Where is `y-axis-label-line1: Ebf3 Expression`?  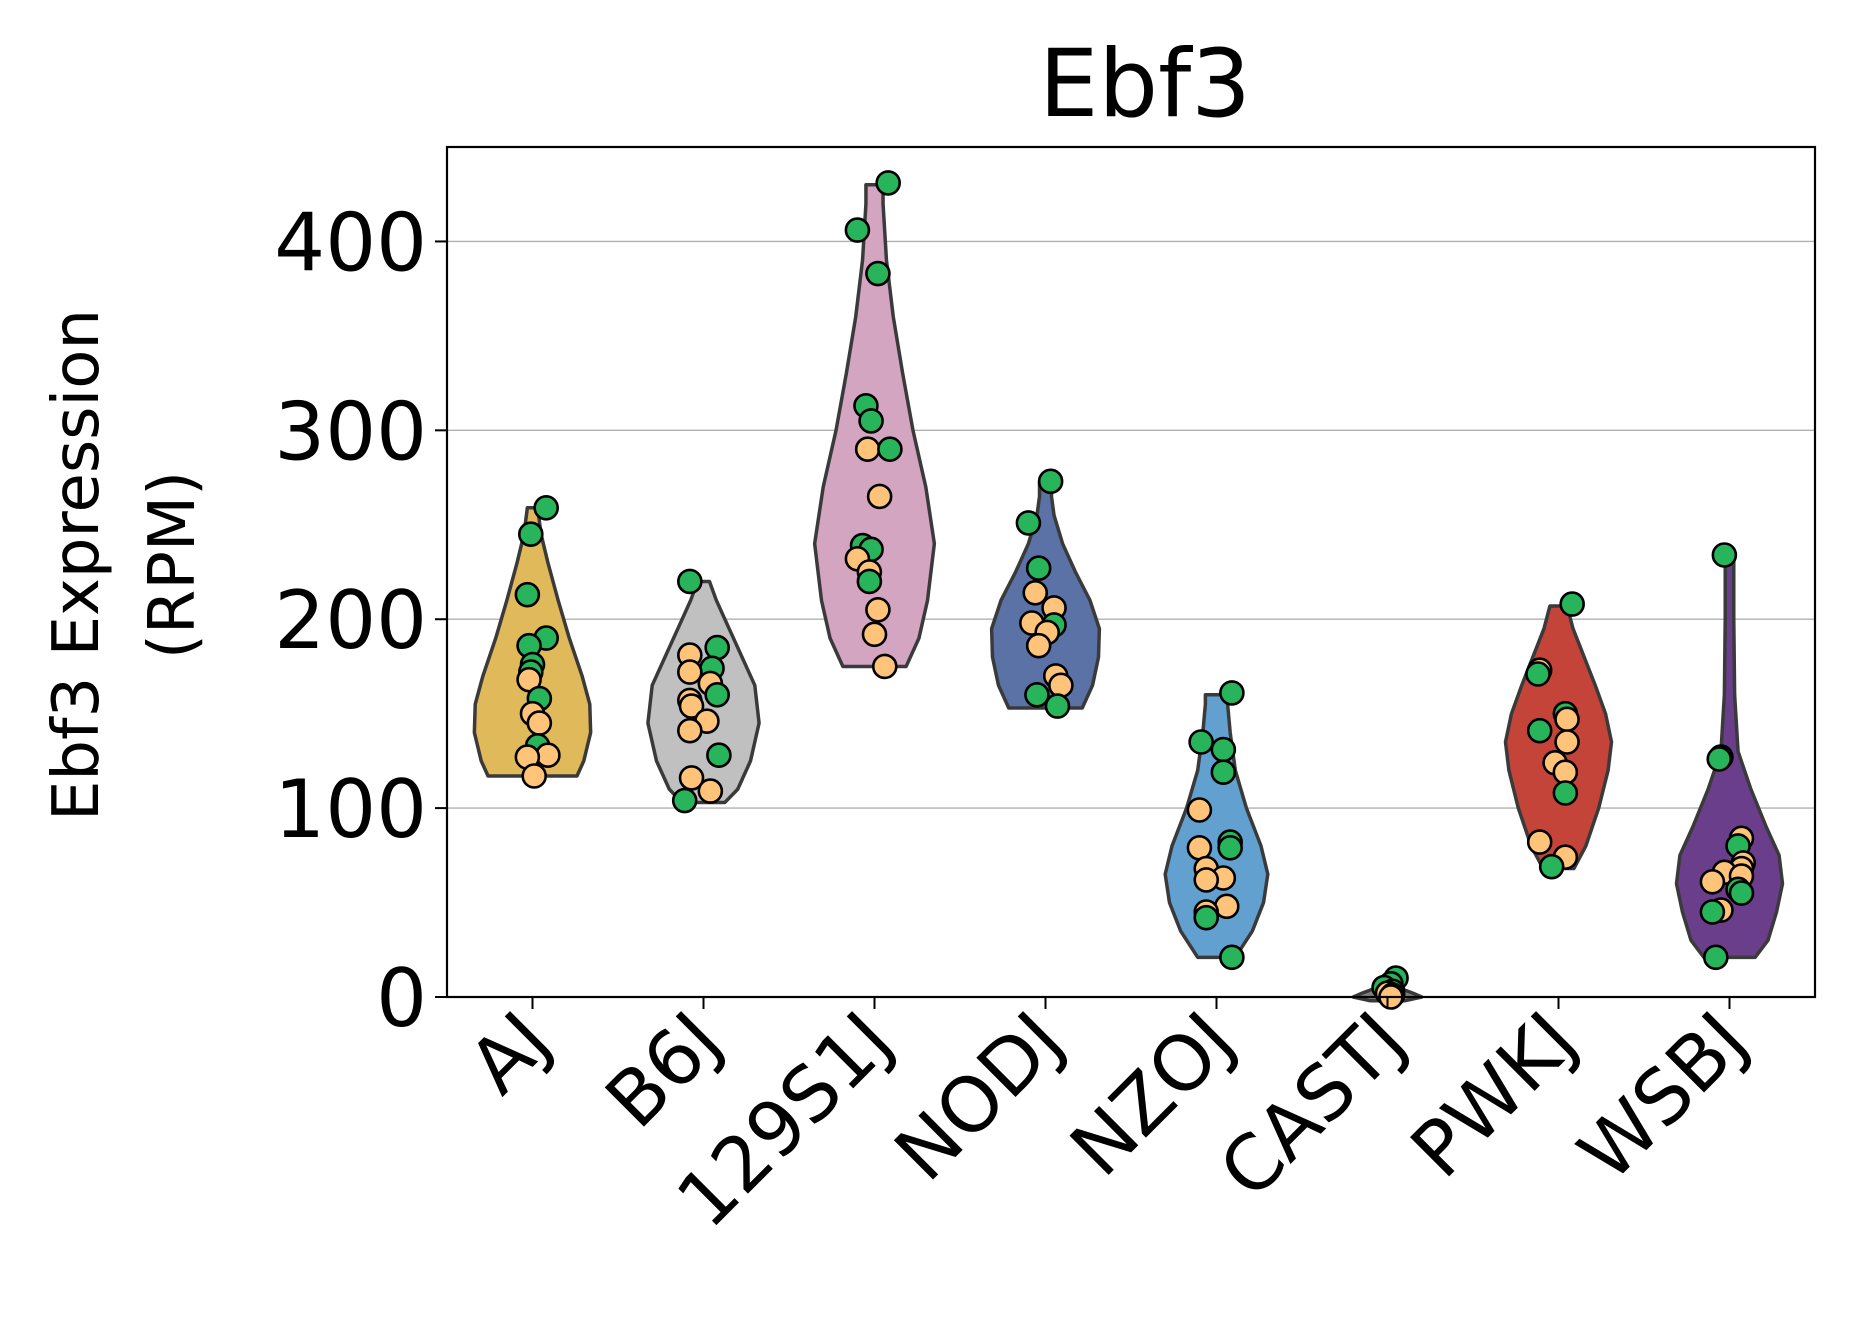
y-axis-label-line1: Ebf3 Expression is located at coordinates (77, 565).